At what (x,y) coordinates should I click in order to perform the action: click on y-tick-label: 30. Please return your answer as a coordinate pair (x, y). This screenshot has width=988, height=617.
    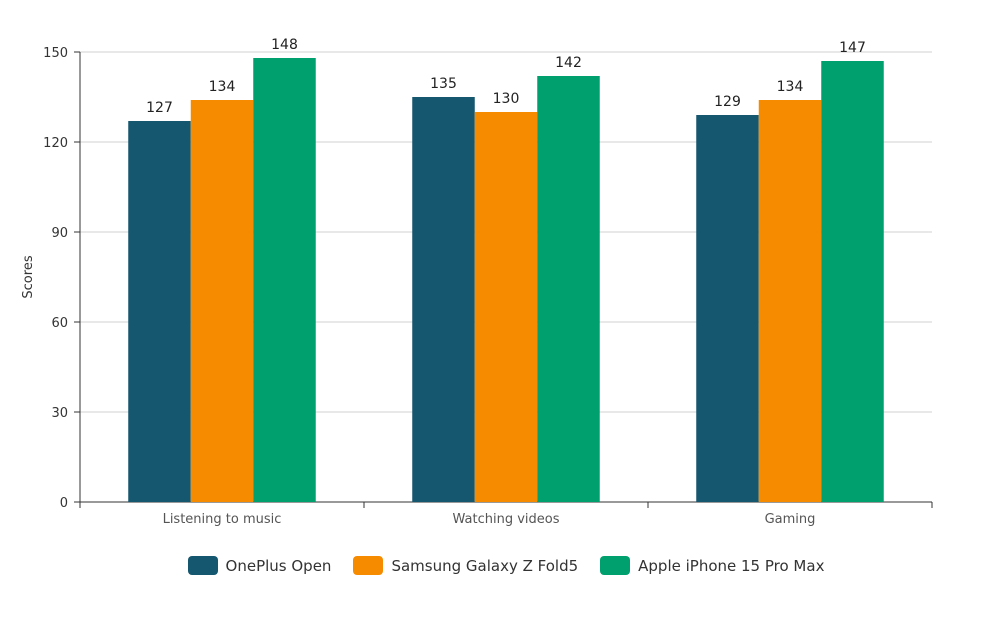
    Looking at the image, I should click on (59, 413).